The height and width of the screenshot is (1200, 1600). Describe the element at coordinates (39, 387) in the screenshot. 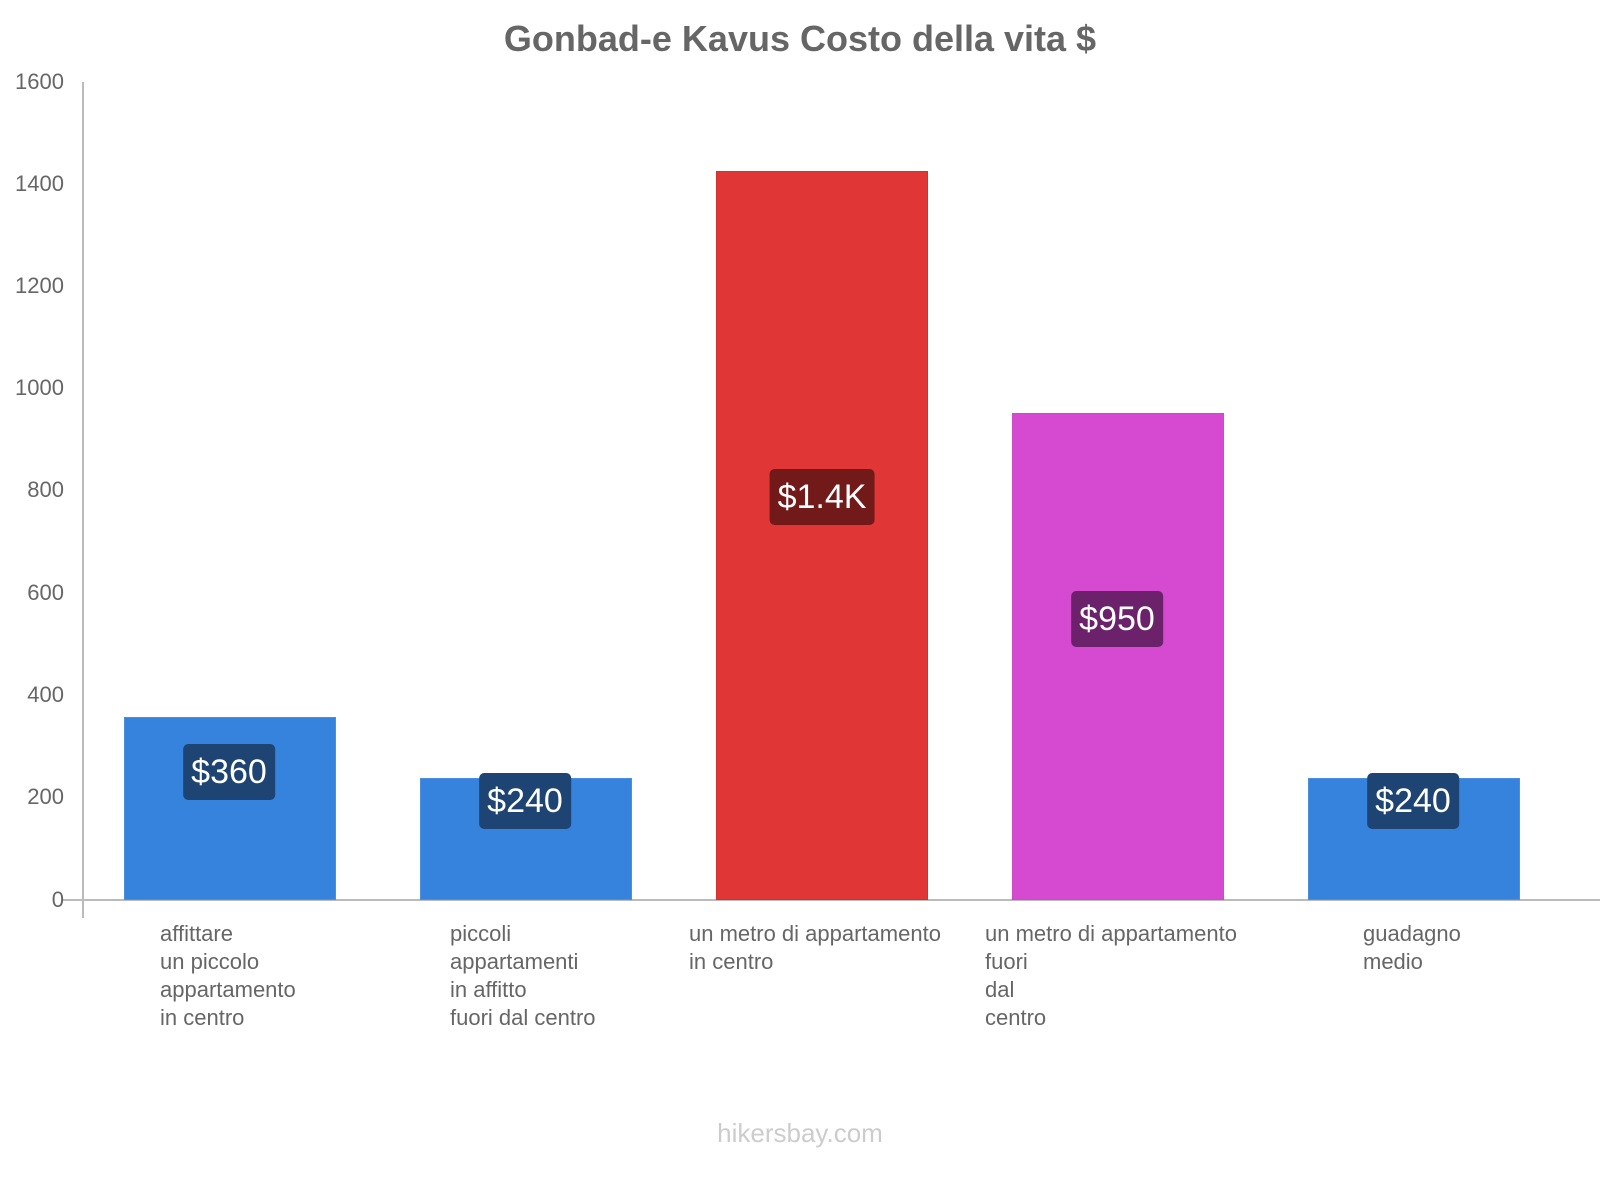

I see `y-tick-label: 1000` at that location.